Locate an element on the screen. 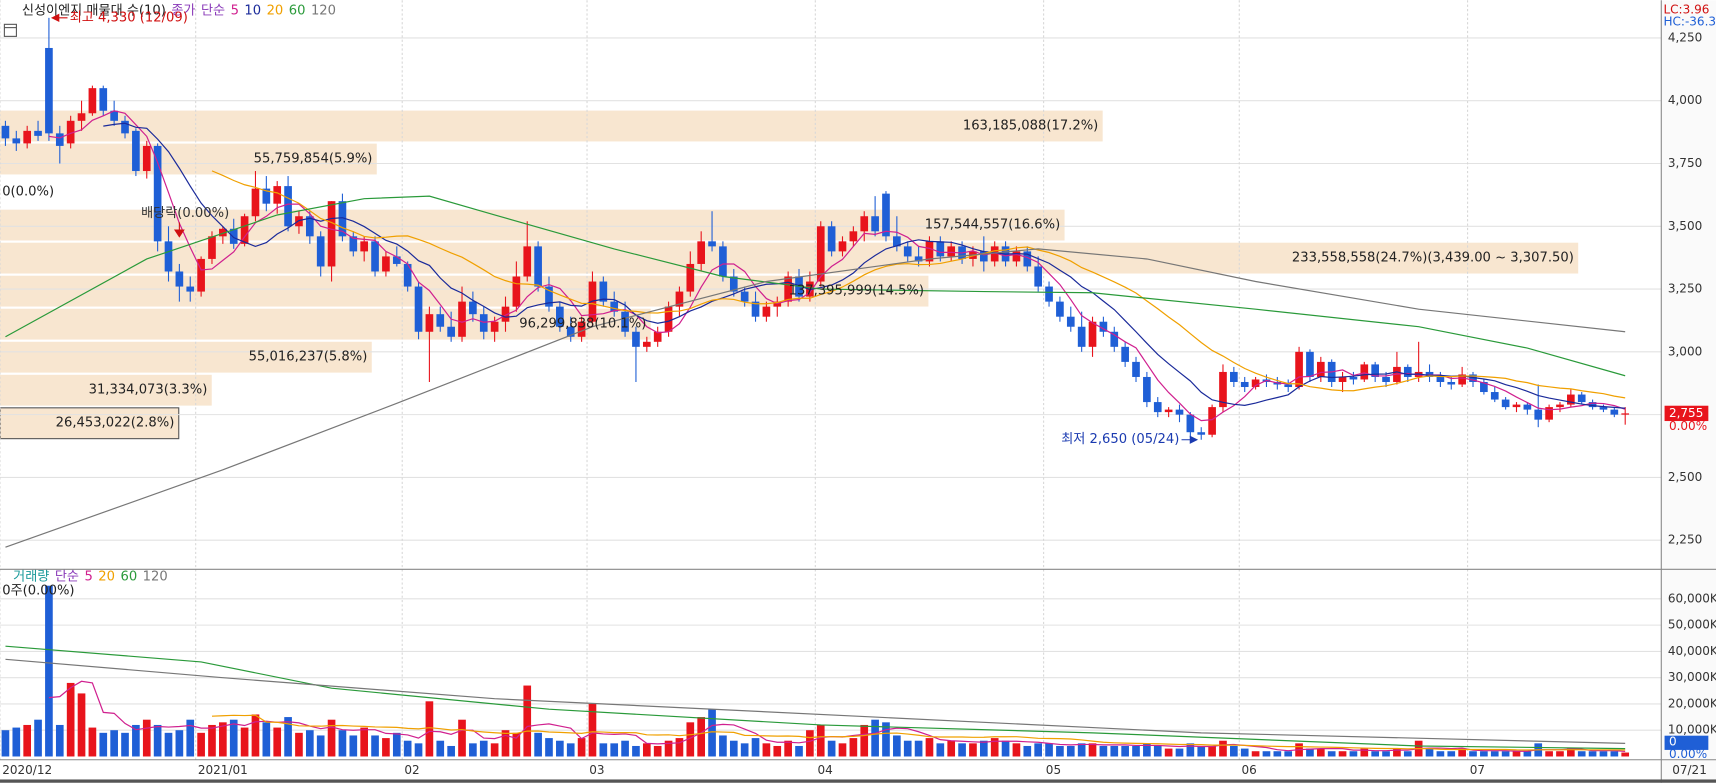 This screenshot has height=783, width=1716. scroll-bar is located at coordinates (858, 781).